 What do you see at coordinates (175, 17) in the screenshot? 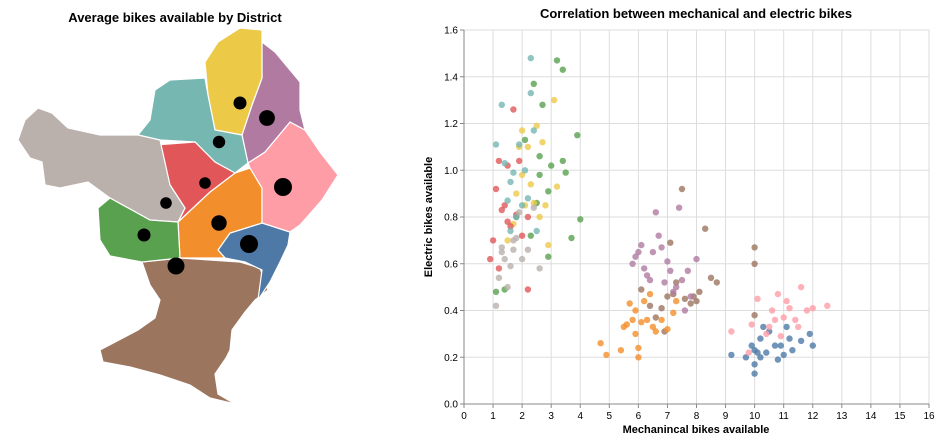
I see `map-title: Average bikes available by District` at bounding box center [175, 17].